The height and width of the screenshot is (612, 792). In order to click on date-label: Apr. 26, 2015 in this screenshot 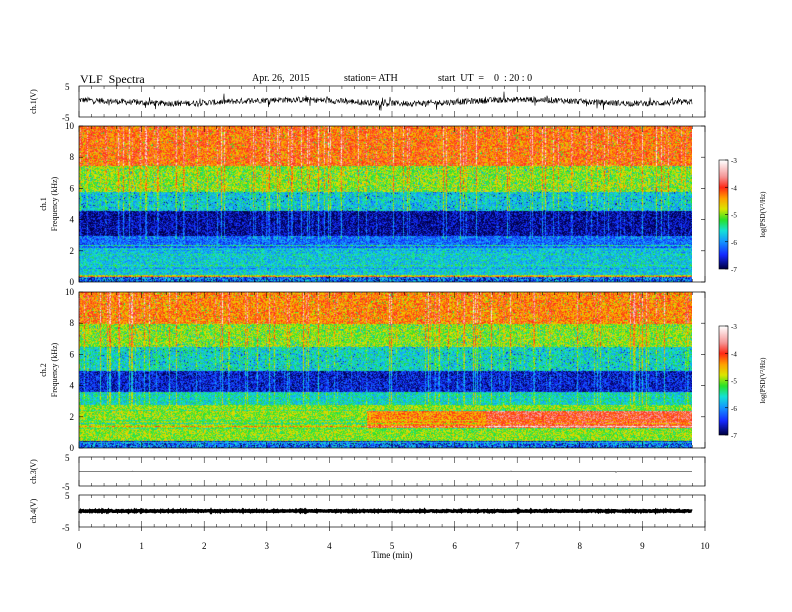, I will do `click(281, 78)`.